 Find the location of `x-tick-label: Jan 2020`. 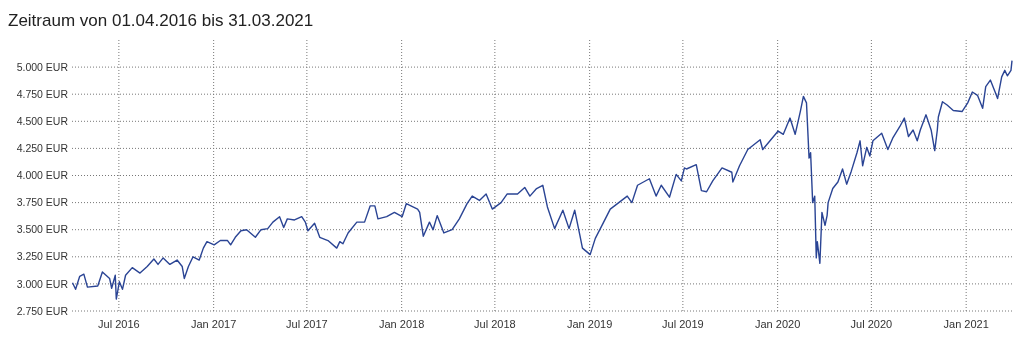

x-tick-label: Jan 2020 is located at coordinates (778, 324).